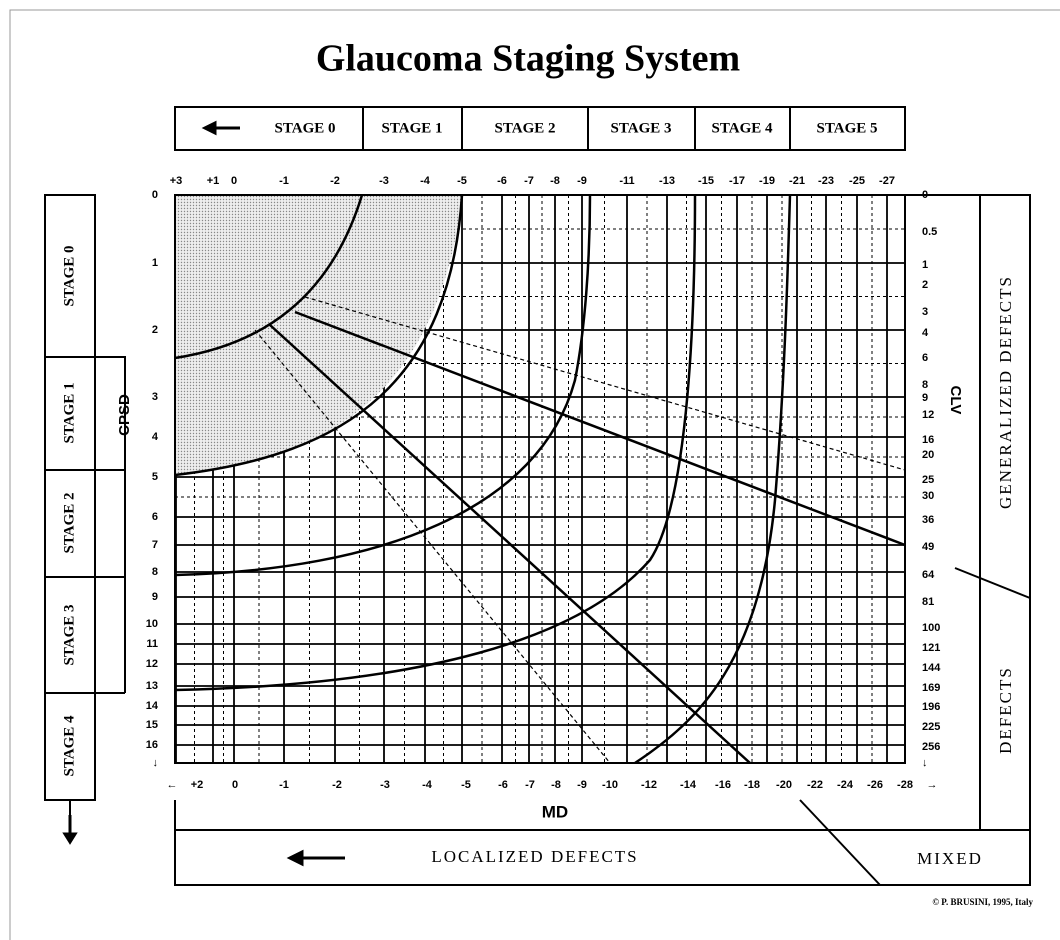 The image size is (1060, 940). What do you see at coordinates (155, 397) in the screenshot?
I see `left-tick-label: 3` at bounding box center [155, 397].